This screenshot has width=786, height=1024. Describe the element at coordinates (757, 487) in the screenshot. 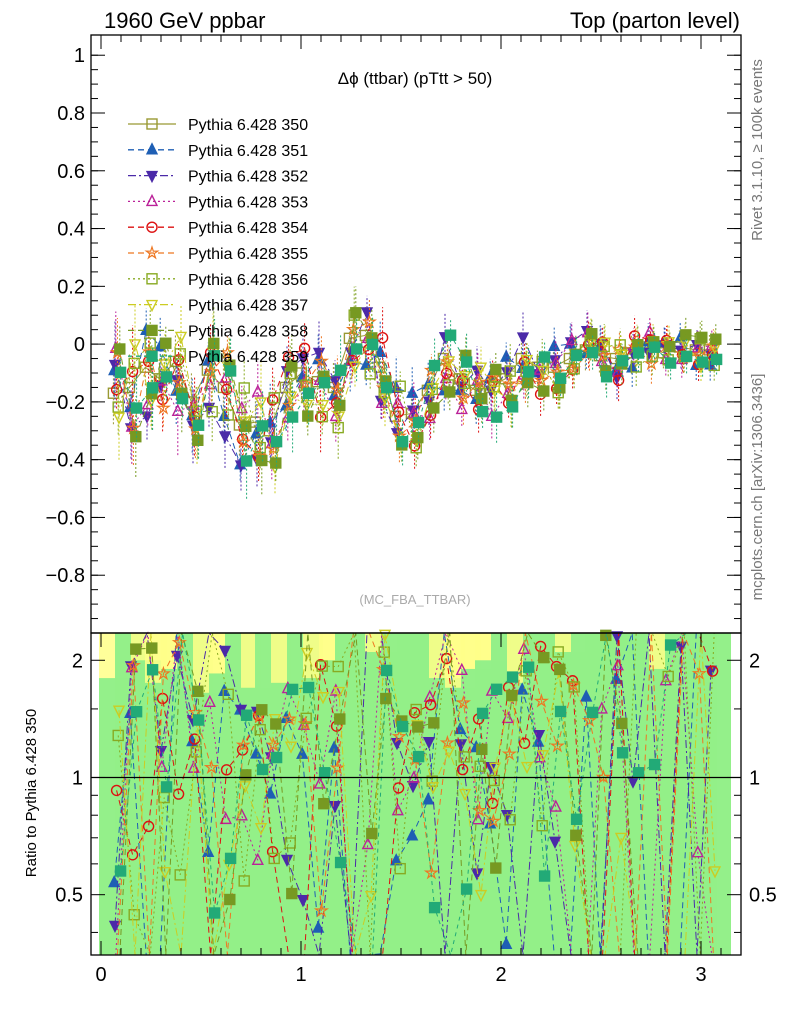

I see `side-label-mcplots: mcplots.cern.ch [arXiv:1306.3436]` at that location.